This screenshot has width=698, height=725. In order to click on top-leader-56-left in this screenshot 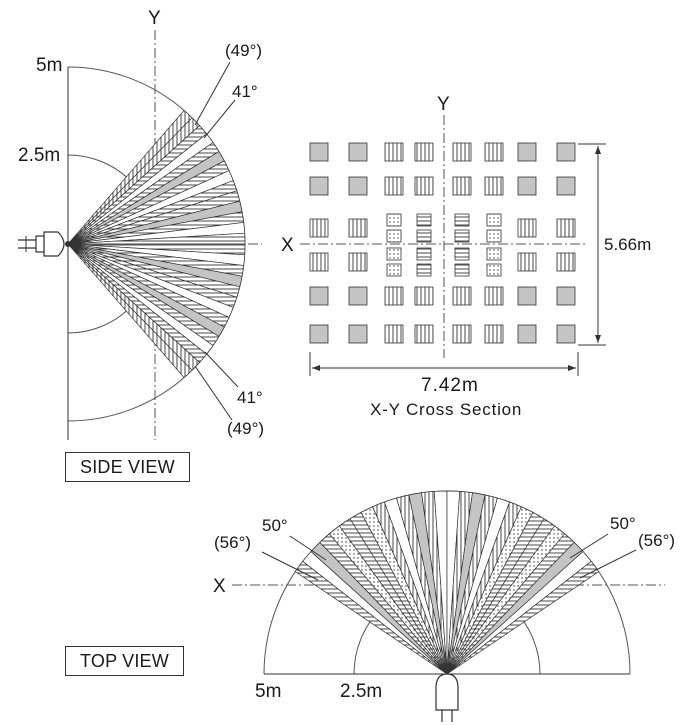, I will do `click(290, 566)`.